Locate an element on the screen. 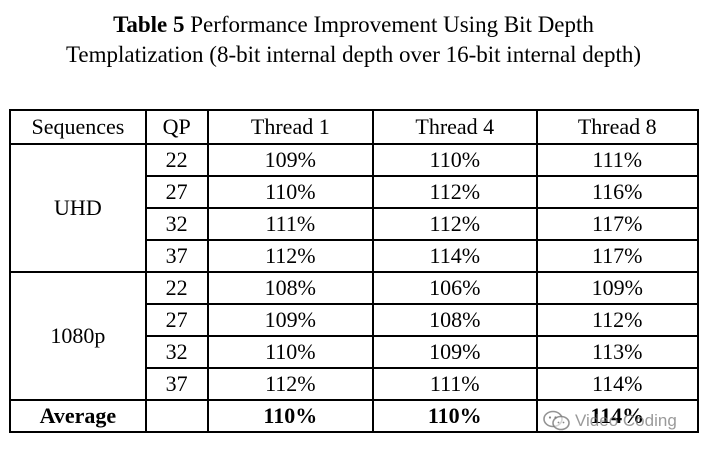 The width and height of the screenshot is (707, 453). header-thread-1: Thread 1 is located at coordinates (290, 127).